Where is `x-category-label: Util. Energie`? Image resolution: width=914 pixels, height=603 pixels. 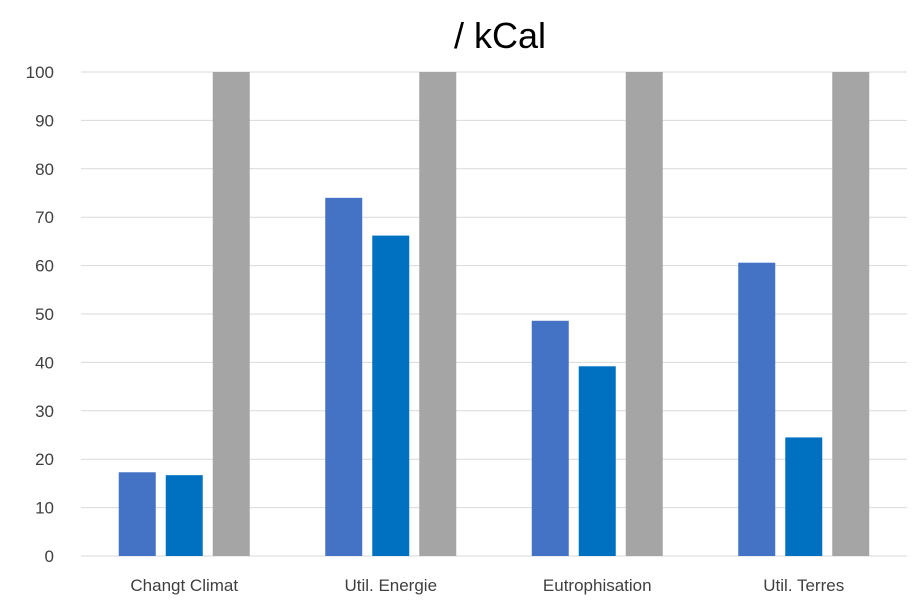 x-category-label: Util. Energie is located at coordinates (390, 585).